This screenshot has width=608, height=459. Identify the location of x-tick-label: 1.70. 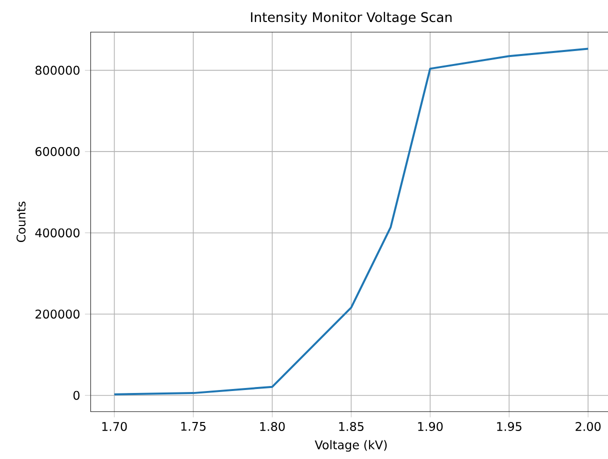
(114, 427).